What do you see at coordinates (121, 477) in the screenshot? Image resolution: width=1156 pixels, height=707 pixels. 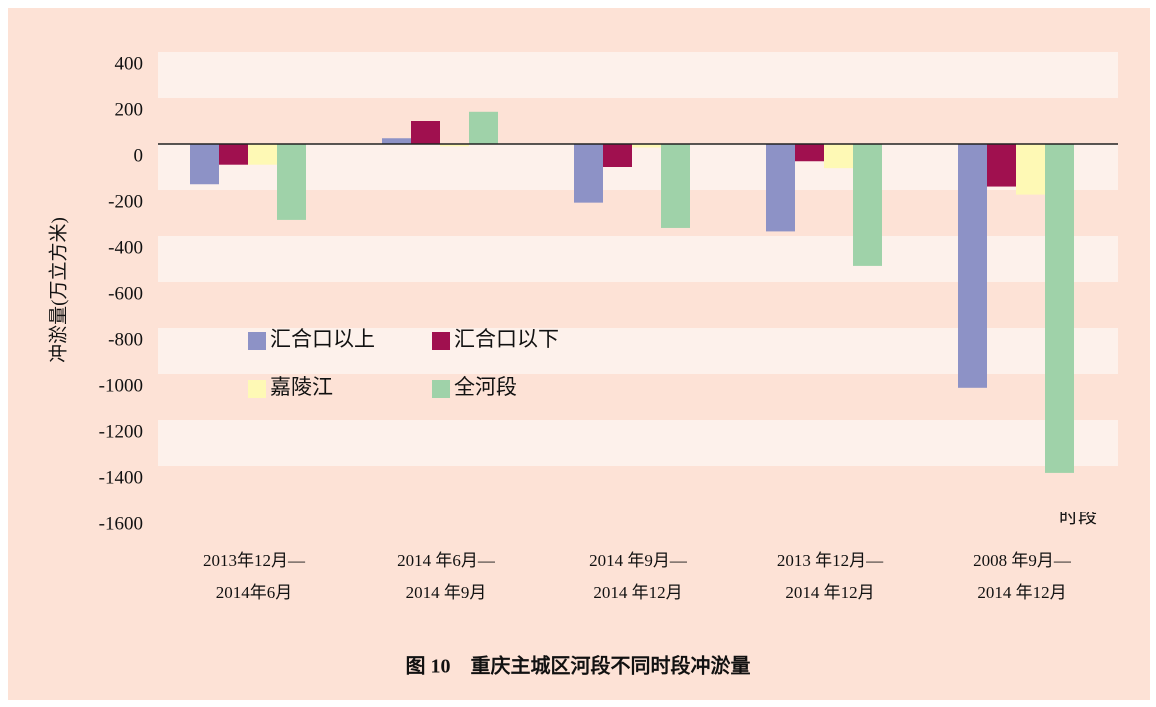 I see `y-tick-label: -1400` at bounding box center [121, 477].